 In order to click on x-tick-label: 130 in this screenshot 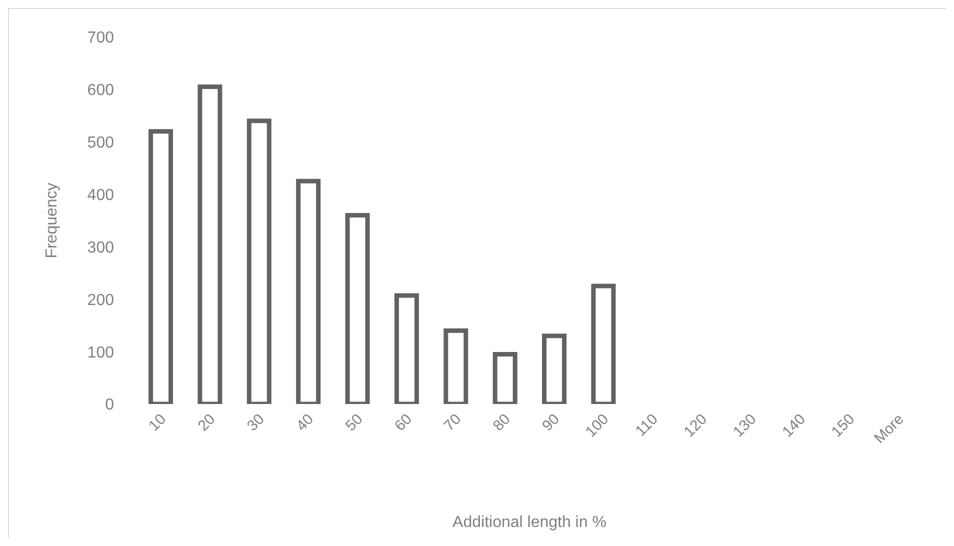, I will do `click(745, 425)`.